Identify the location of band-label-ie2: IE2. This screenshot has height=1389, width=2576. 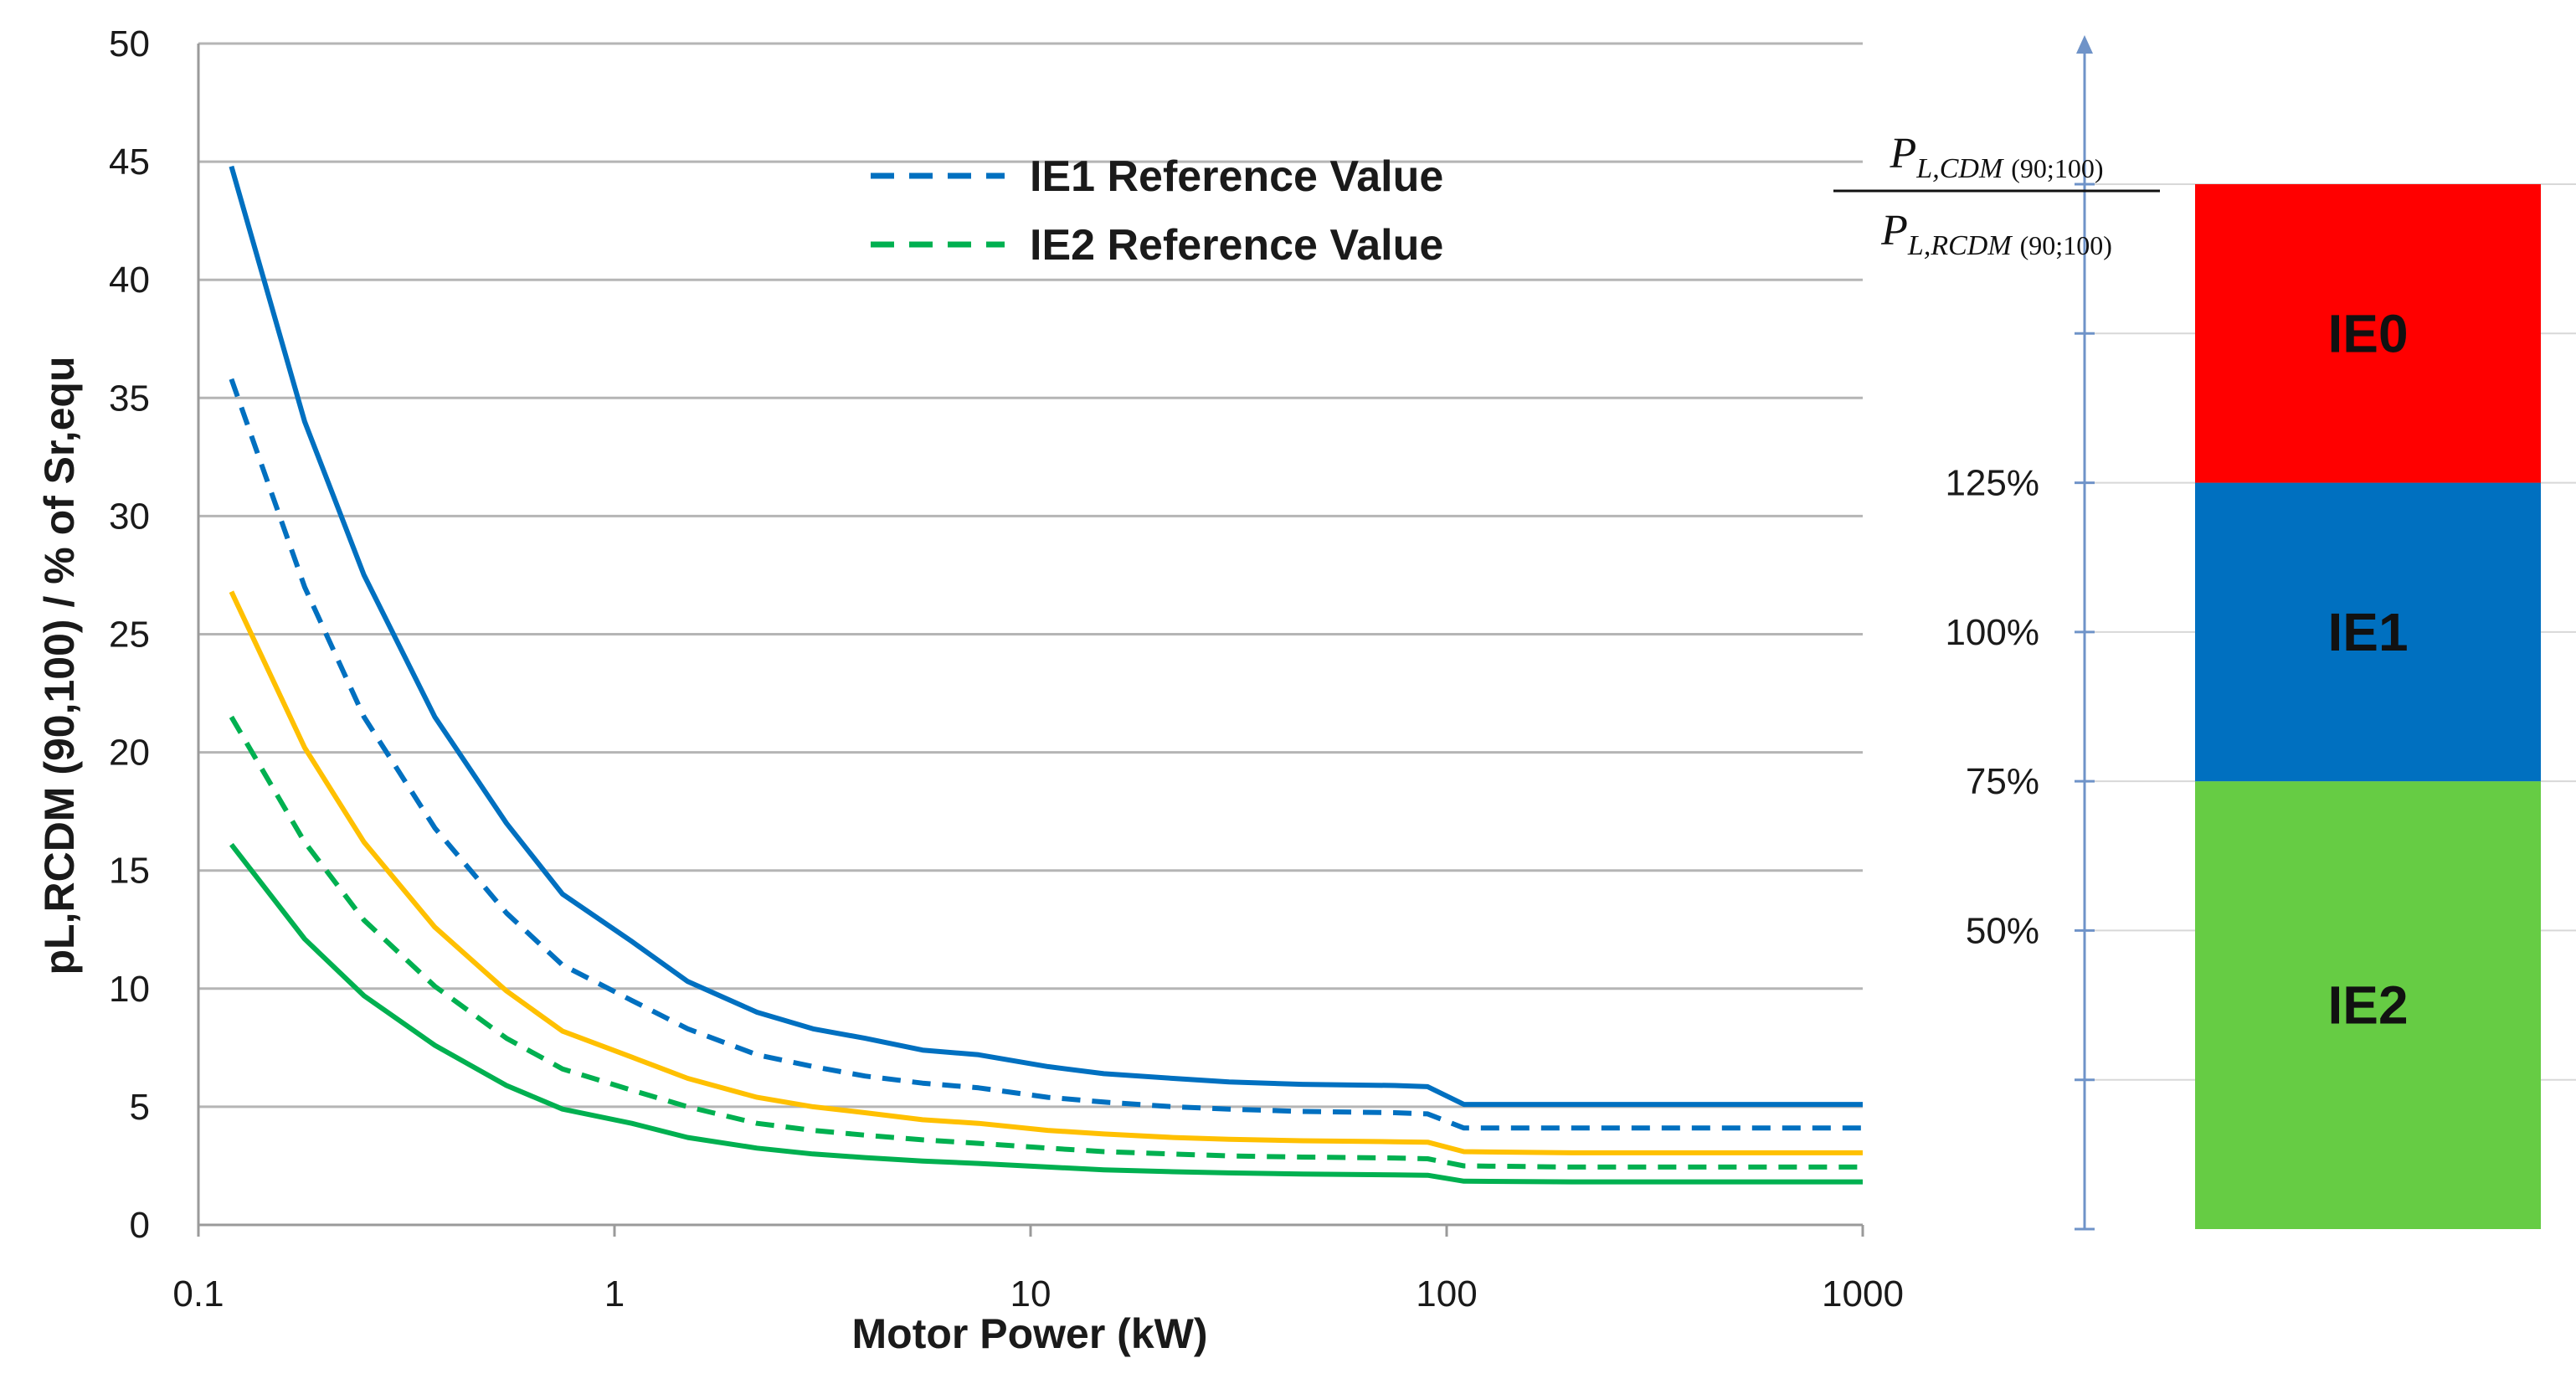
(2368, 1006).